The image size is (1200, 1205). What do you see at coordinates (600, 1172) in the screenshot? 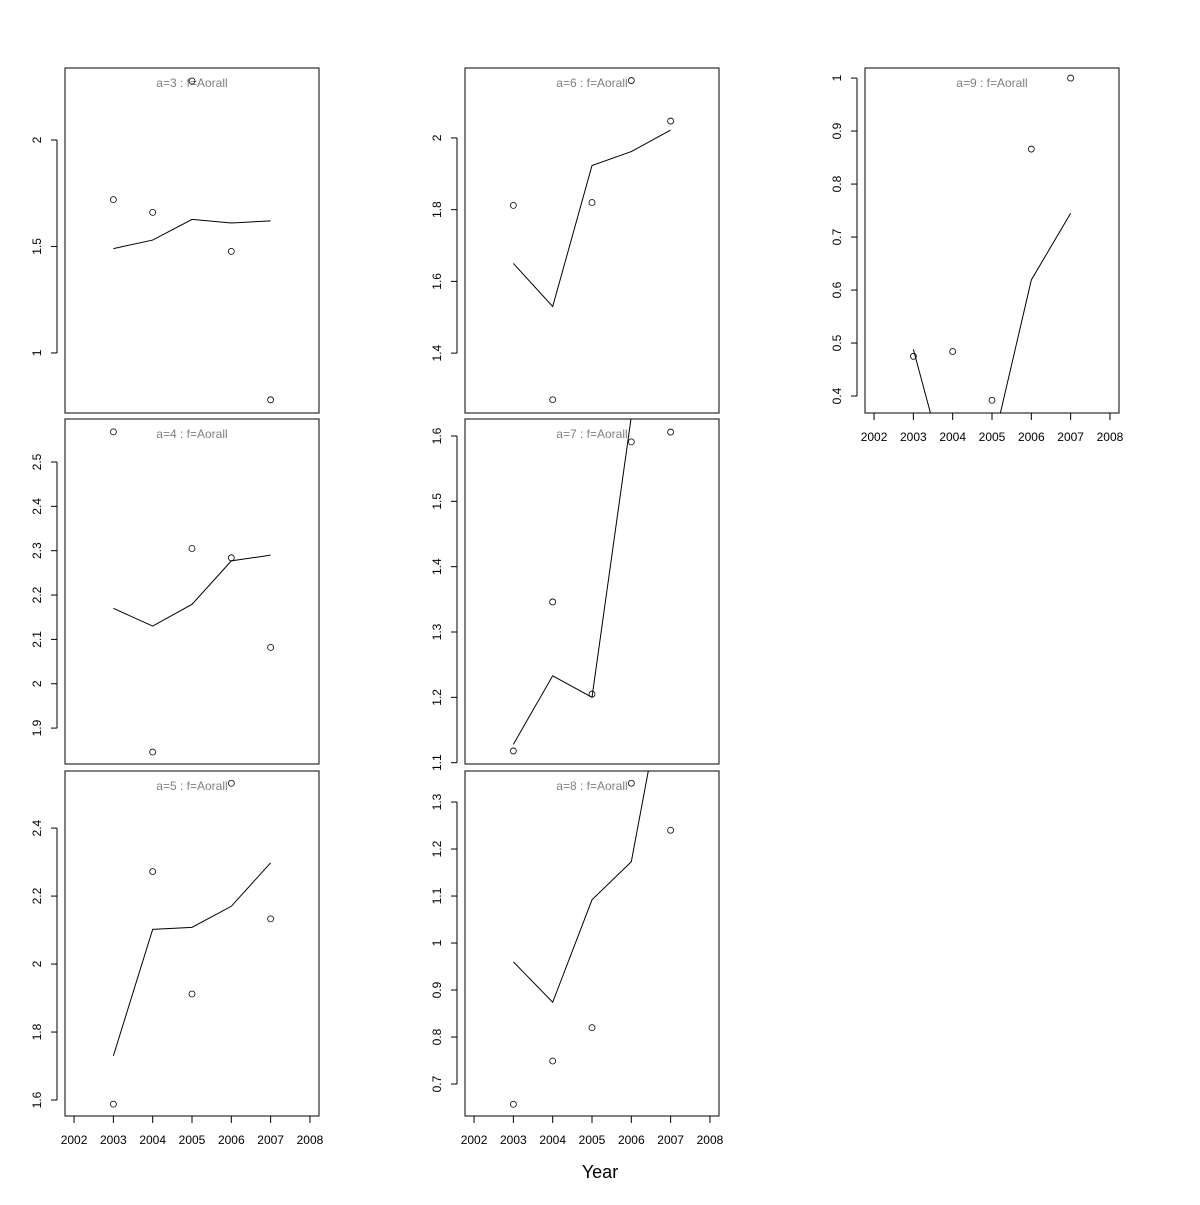
I see `x-axis-label: Year` at bounding box center [600, 1172].